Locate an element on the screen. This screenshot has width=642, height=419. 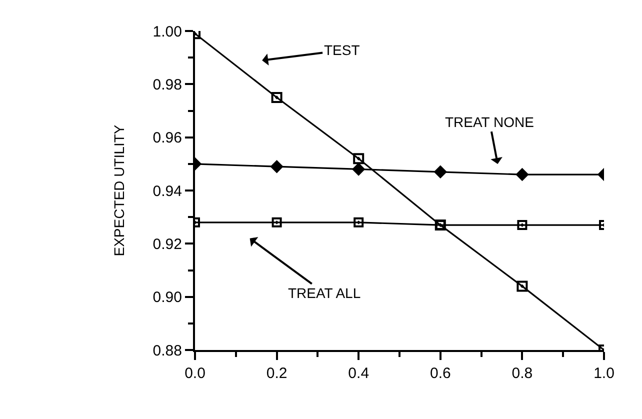
x-tick-label: 0.6 is located at coordinates (440, 373).